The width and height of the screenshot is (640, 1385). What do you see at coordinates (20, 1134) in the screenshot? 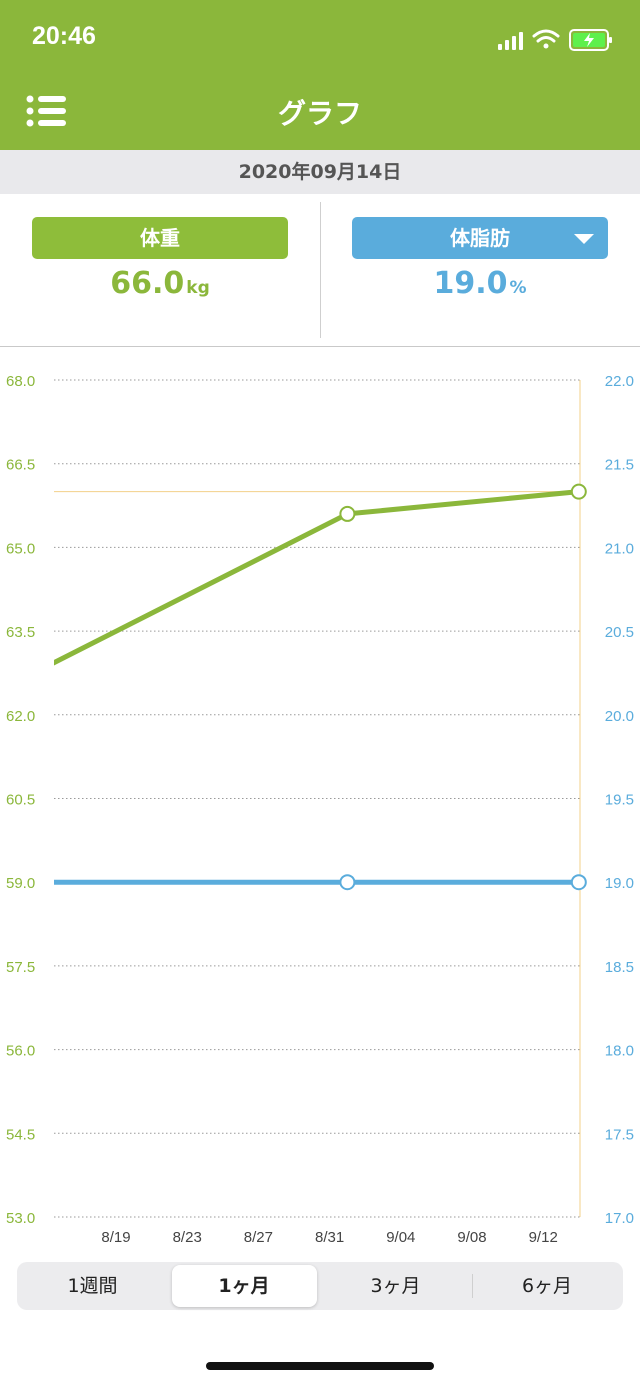
I see `y-left-tick-label: 54.5` at bounding box center [20, 1134].